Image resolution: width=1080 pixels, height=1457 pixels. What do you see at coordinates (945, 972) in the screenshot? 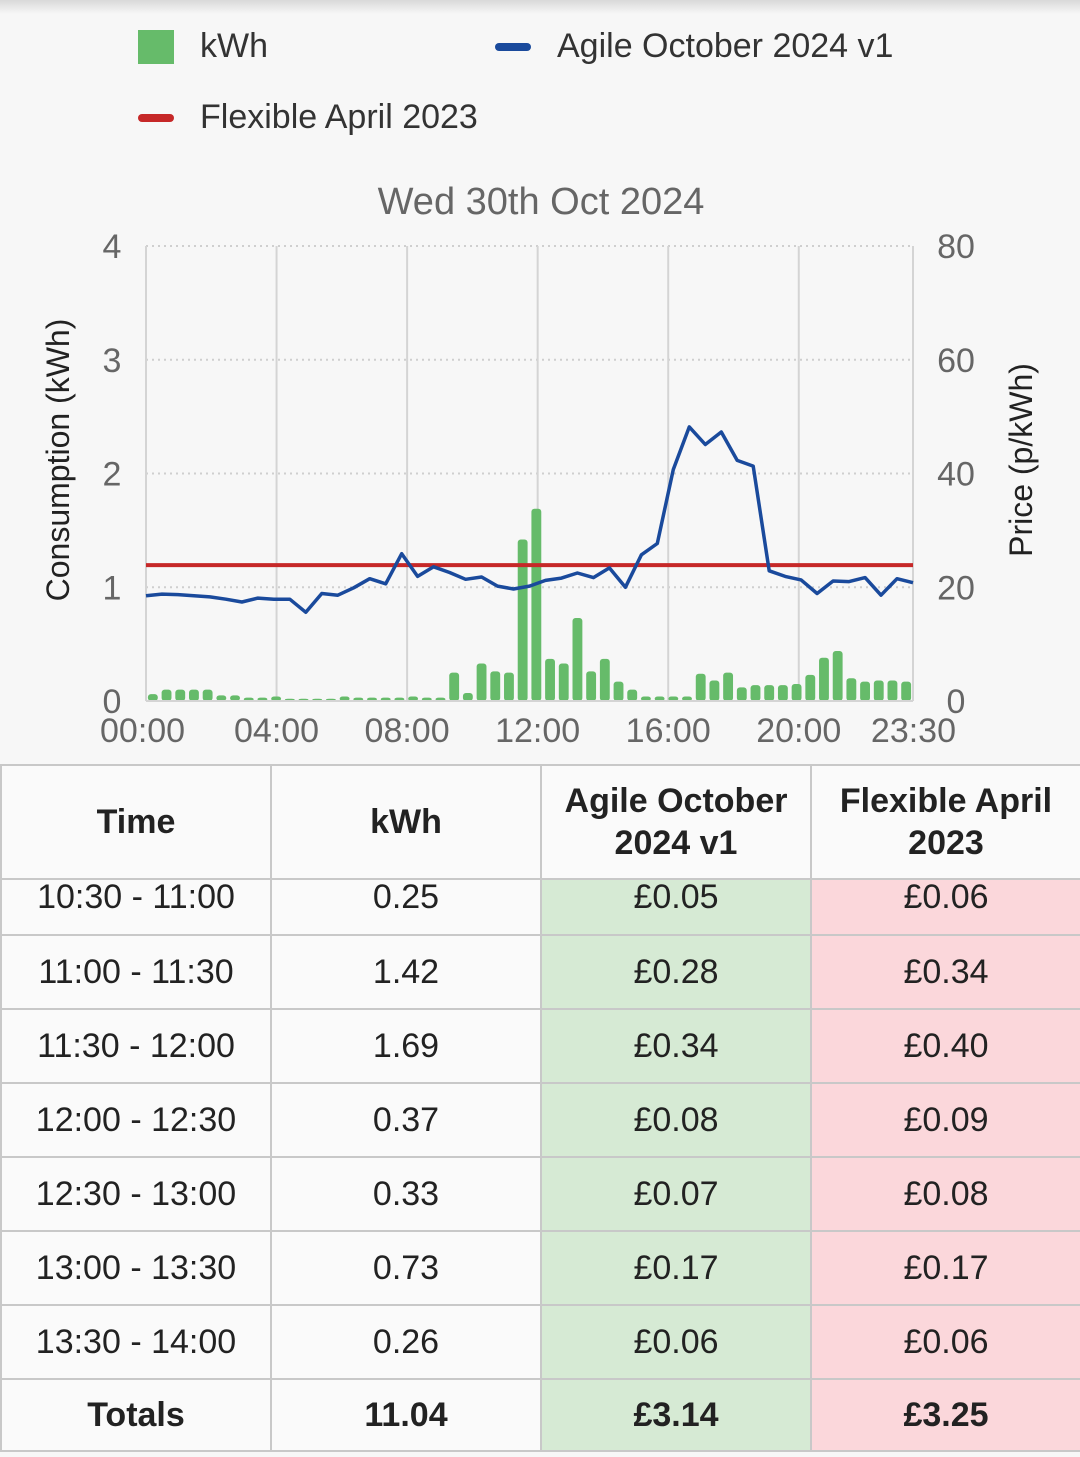
I see `cell-flexible: £0.34` at bounding box center [945, 972].